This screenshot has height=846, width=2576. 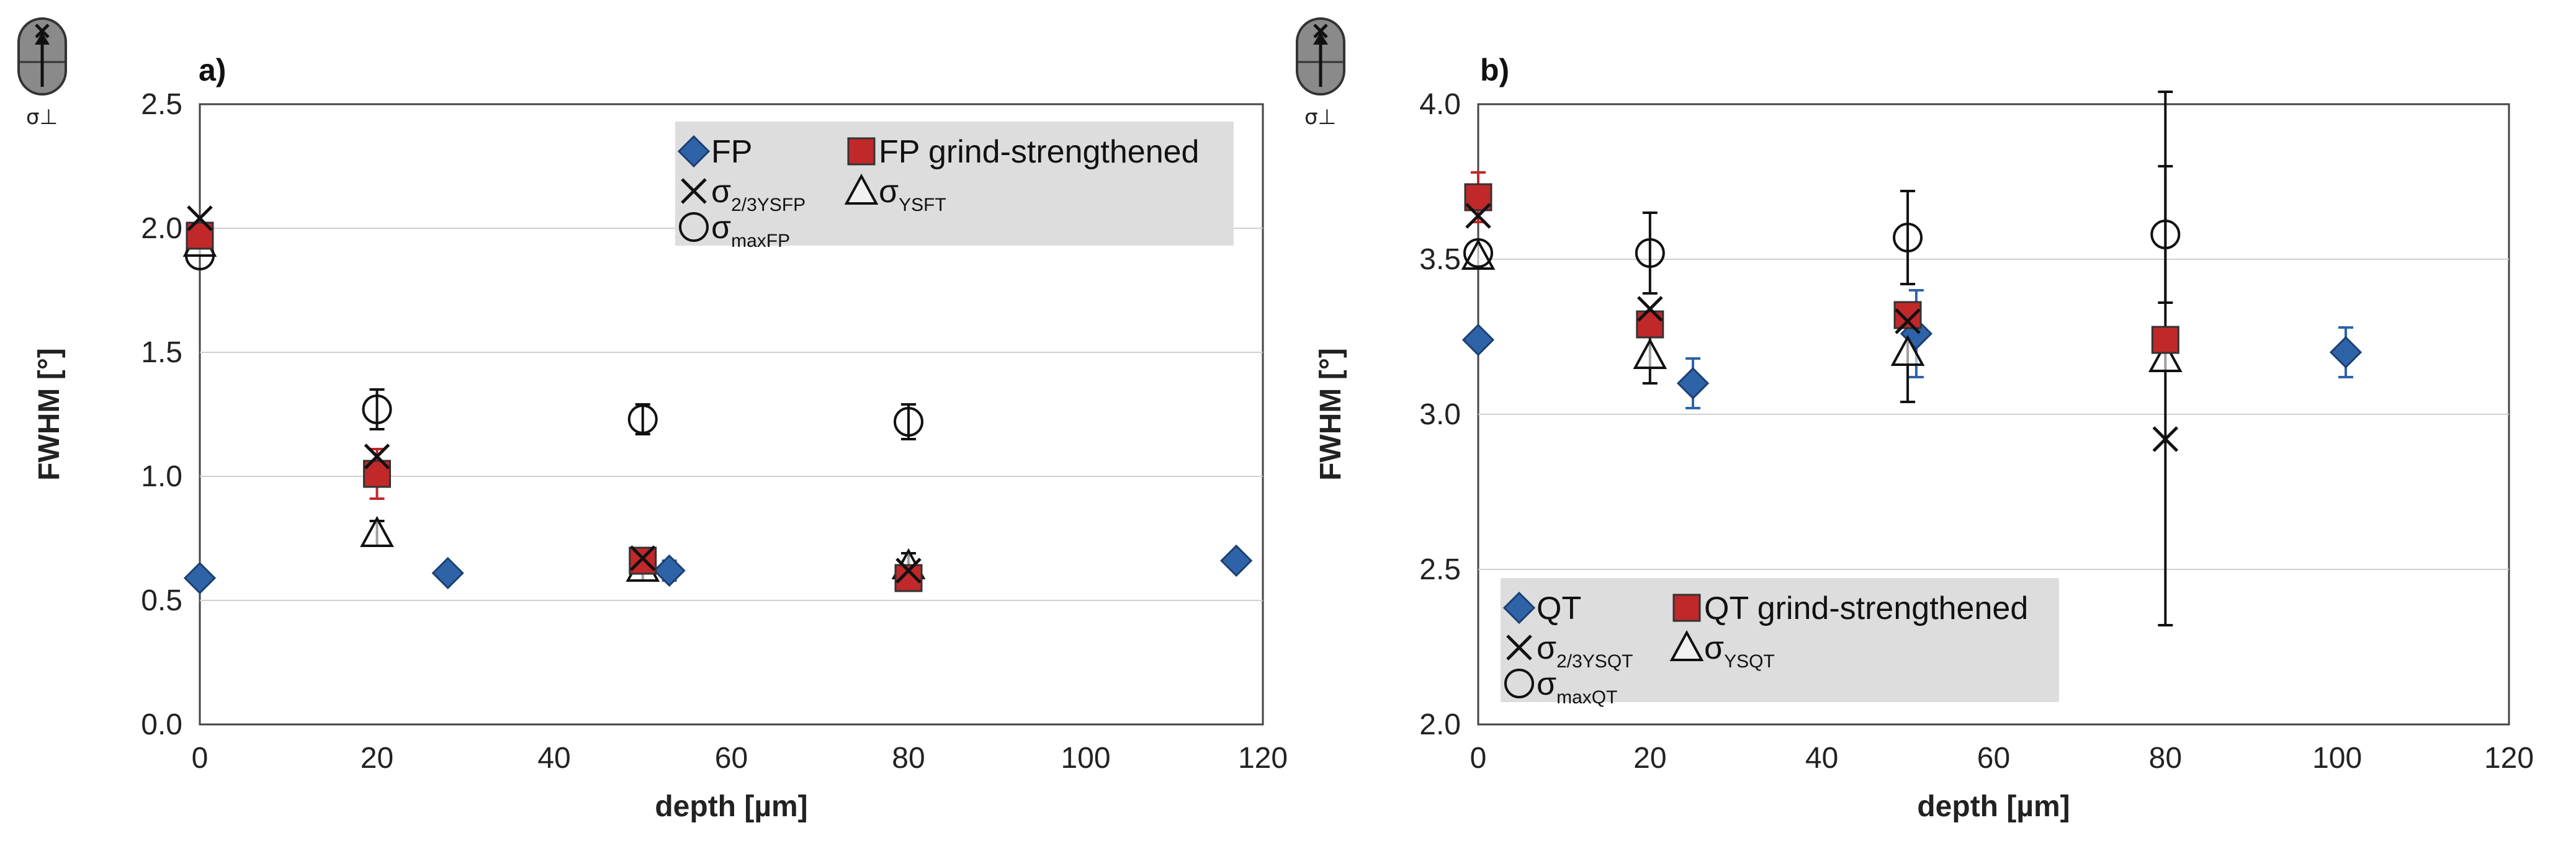 What do you see at coordinates (161, 725) in the screenshot?
I see `y-tick-label-a-0: 0.0` at bounding box center [161, 725].